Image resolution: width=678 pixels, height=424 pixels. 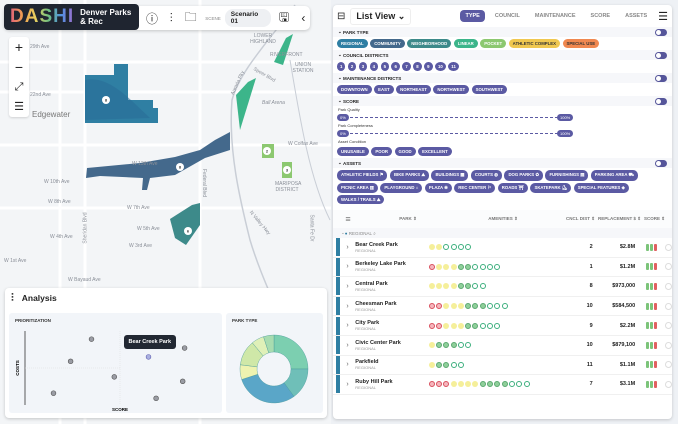 What do you see at coordinates (374, 66) in the screenshot?
I see `chip-council: 4` at bounding box center [374, 66].